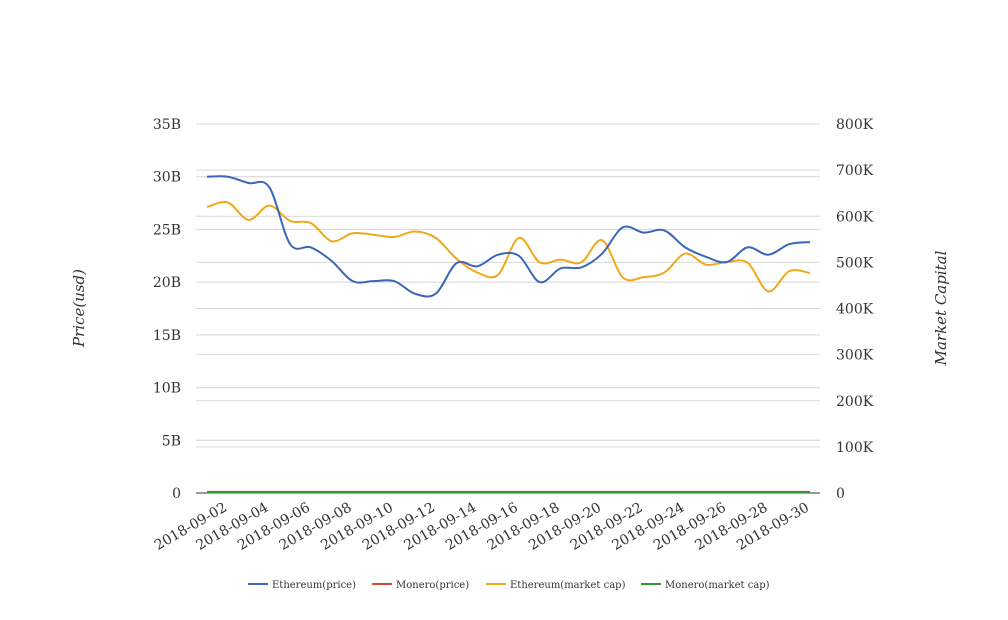  I want to click on y-right-tick-label: 100K, so click(855, 448).